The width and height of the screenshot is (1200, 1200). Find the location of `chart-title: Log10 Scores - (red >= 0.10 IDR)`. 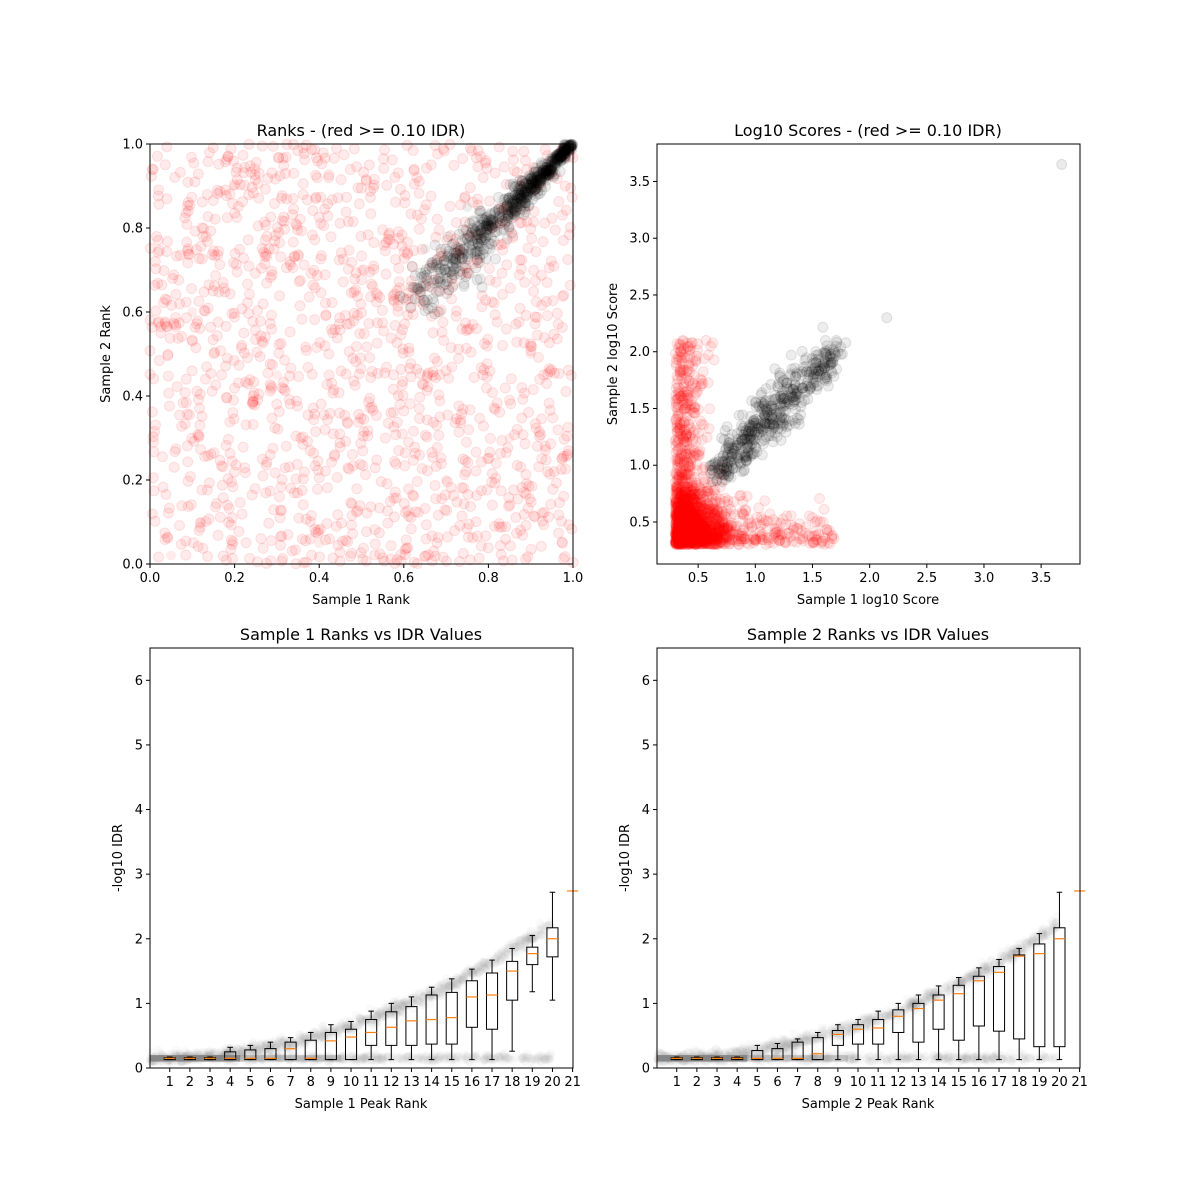

chart-title: Log10 Scores - (red >= 0.10 IDR) is located at coordinates (868, 130).